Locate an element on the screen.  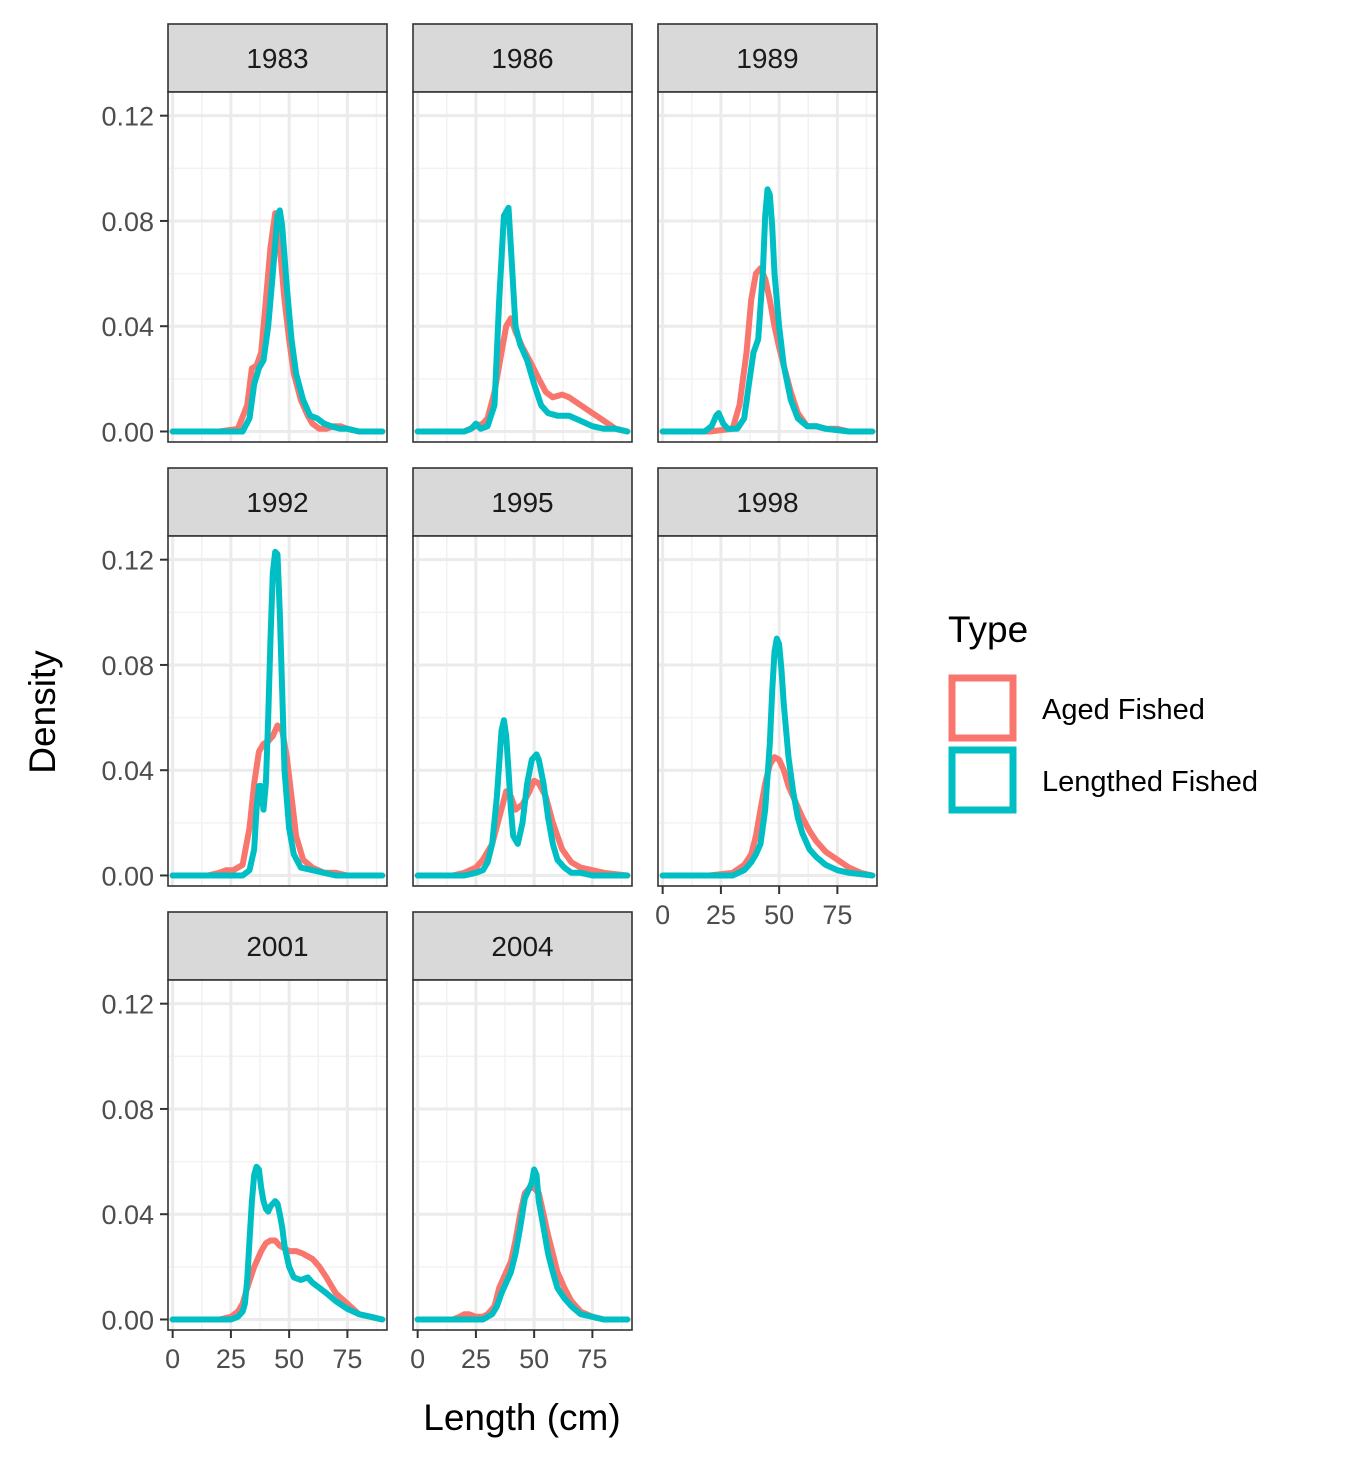
strip-label-1995: 1995 is located at coordinates (522, 502).